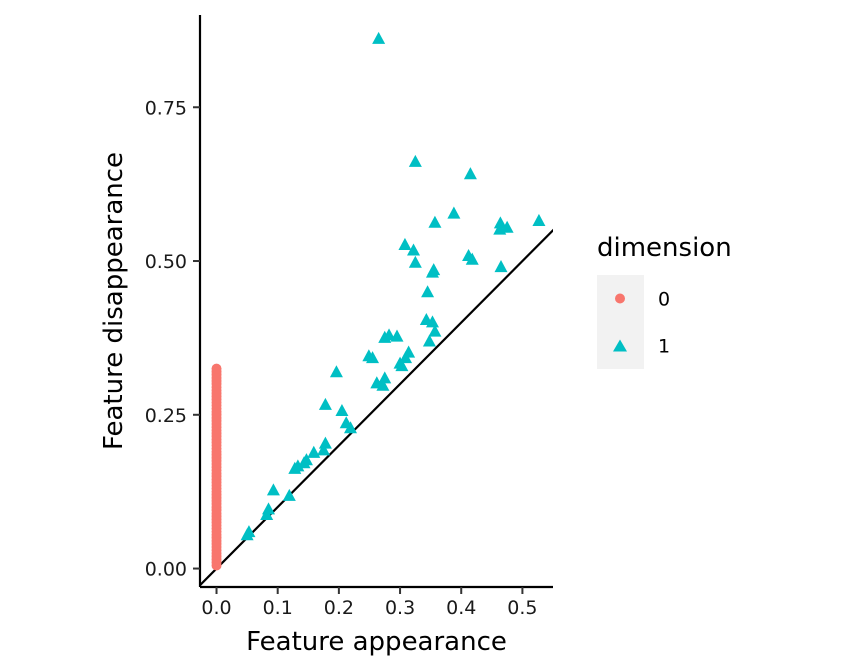 This screenshot has width=864, height=672. Describe the element at coordinates (400, 608) in the screenshot. I see `x-tick-label-3: 0.3` at that location.